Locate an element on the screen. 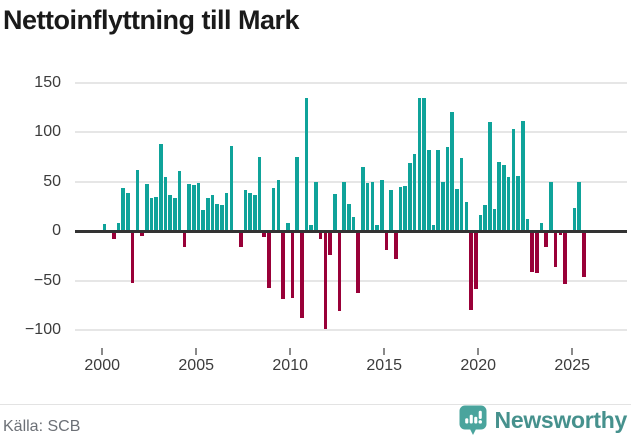 This screenshot has height=439, width=631. zero-line is located at coordinates (351, 231).